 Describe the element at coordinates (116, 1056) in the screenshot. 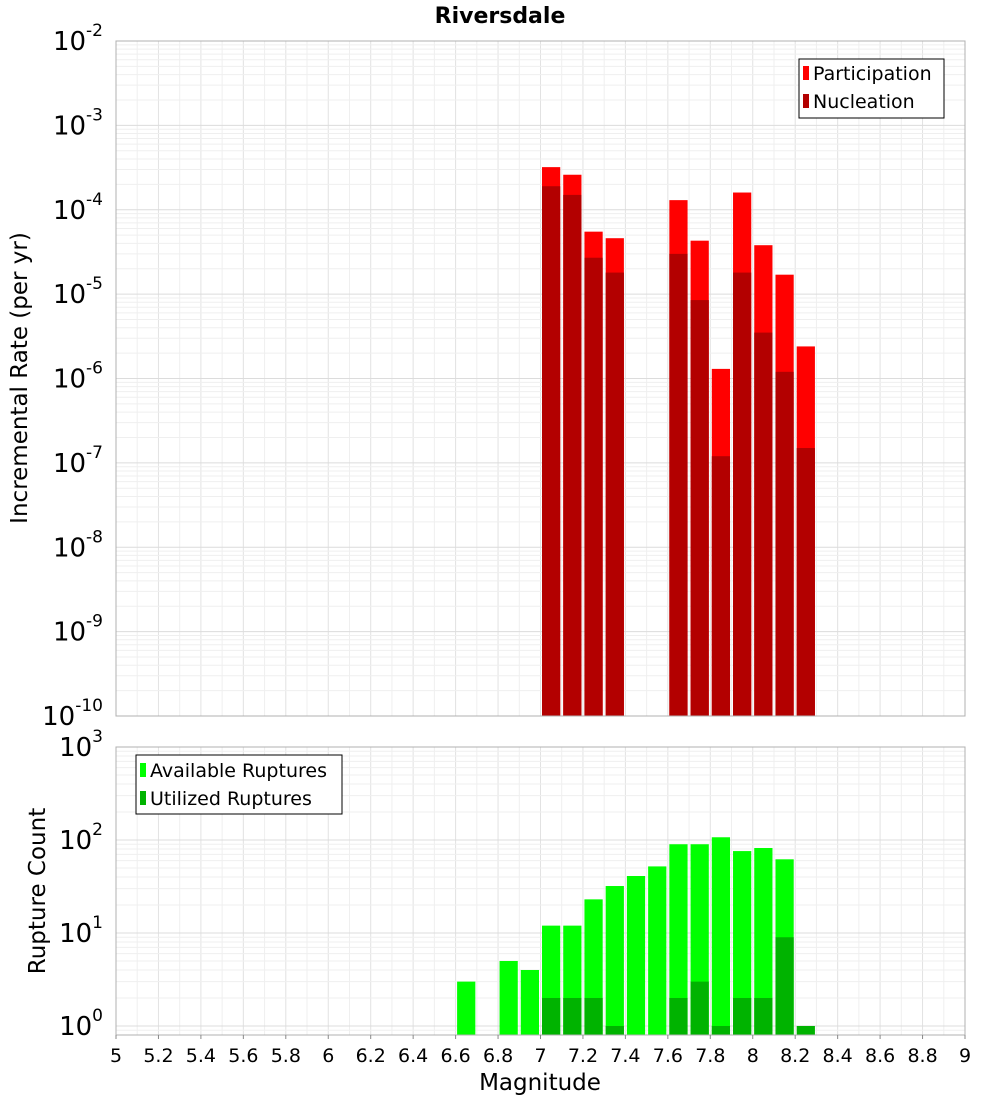

I see `x-tick-label: 5` at that location.